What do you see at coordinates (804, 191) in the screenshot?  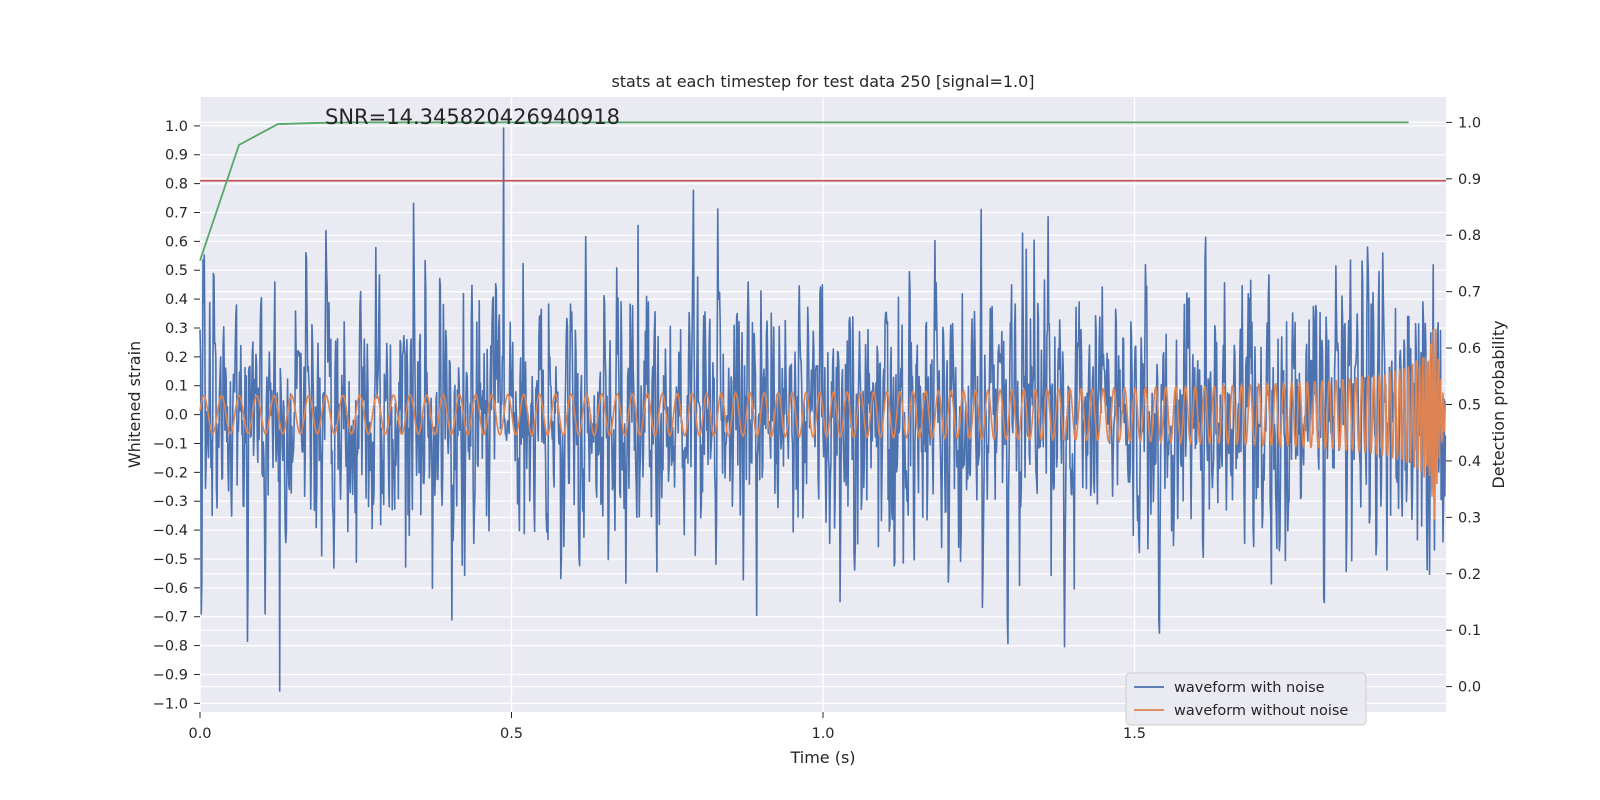 I see `detection-probability-line` at bounding box center [804, 191].